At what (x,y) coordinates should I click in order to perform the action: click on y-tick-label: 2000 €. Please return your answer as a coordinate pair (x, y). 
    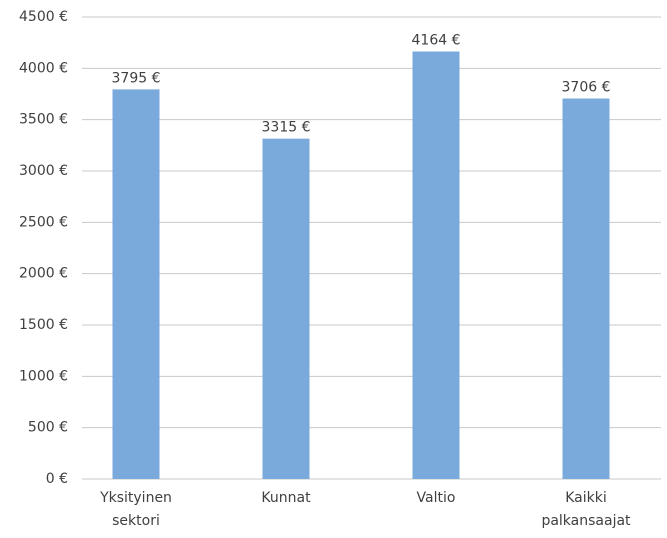
    Looking at the image, I should click on (43, 274).